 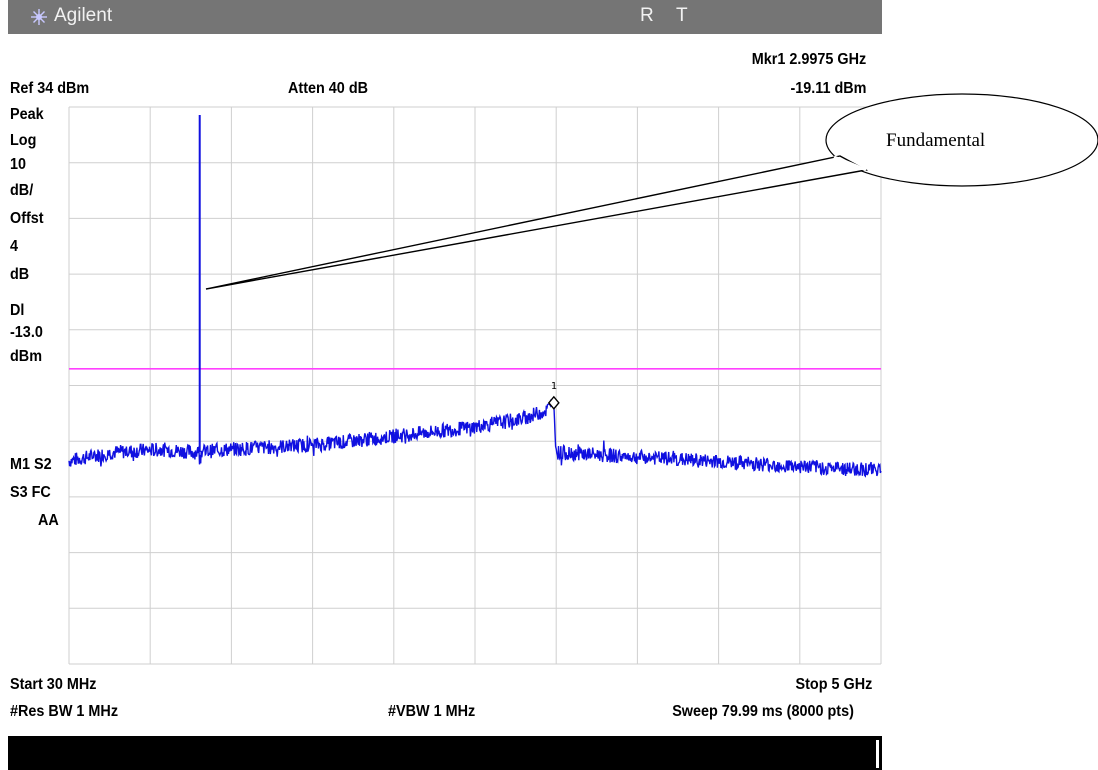 What do you see at coordinates (808, 59) in the screenshot?
I see `marker-frequency: Mkr1 2.9975 GHz` at bounding box center [808, 59].